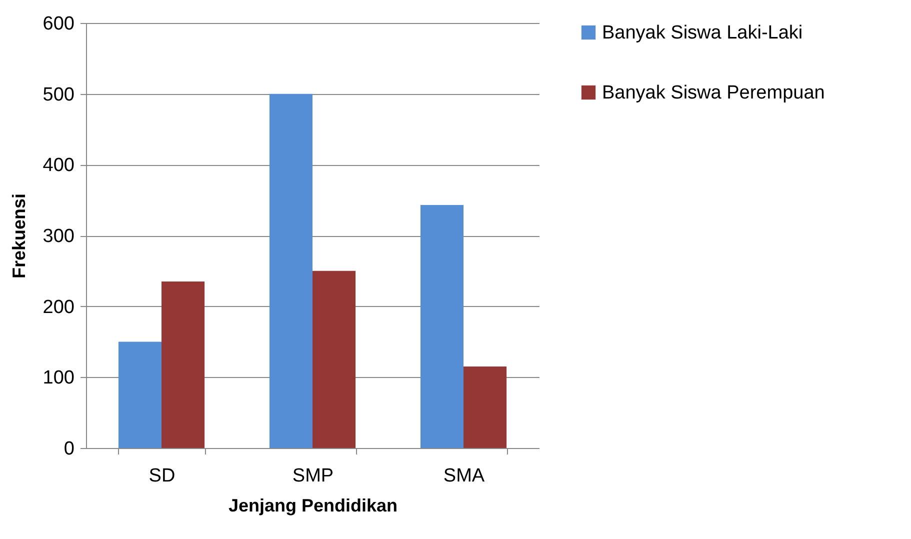 The width and height of the screenshot is (911, 539). I want to click on x-tick-label: SMP, so click(313, 476).